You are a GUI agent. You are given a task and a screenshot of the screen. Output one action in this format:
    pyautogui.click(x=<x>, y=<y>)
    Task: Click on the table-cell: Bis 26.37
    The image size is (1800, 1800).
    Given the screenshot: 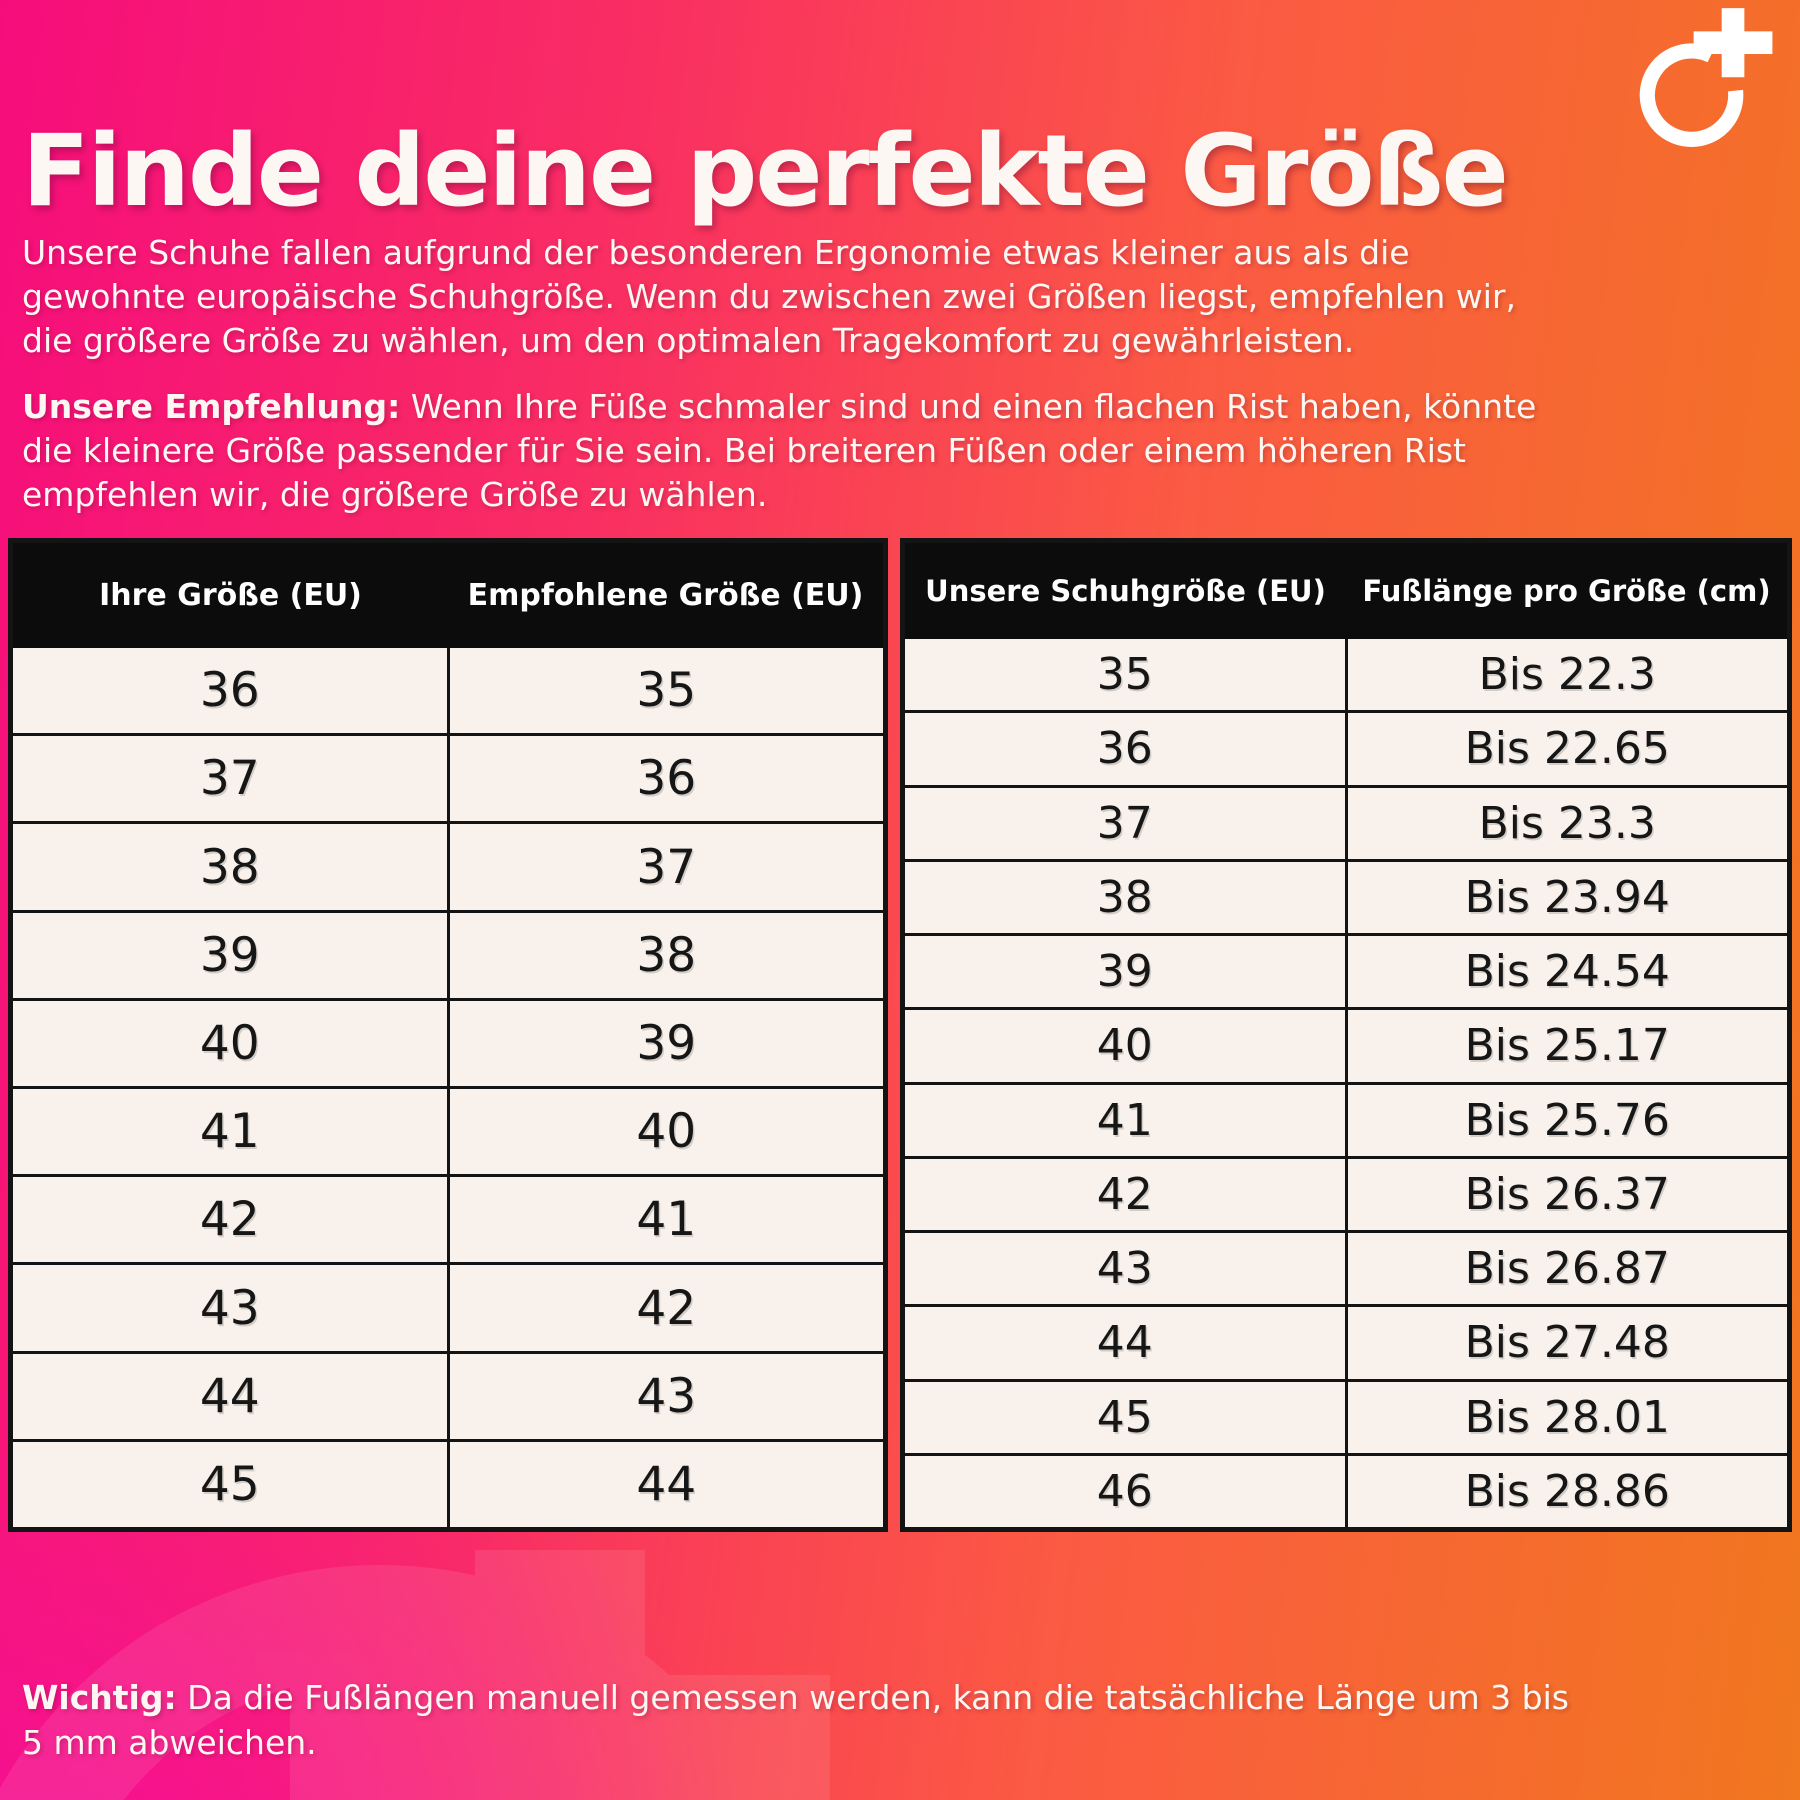 What is the action you would take?
    pyautogui.click(x=1566, y=1194)
    